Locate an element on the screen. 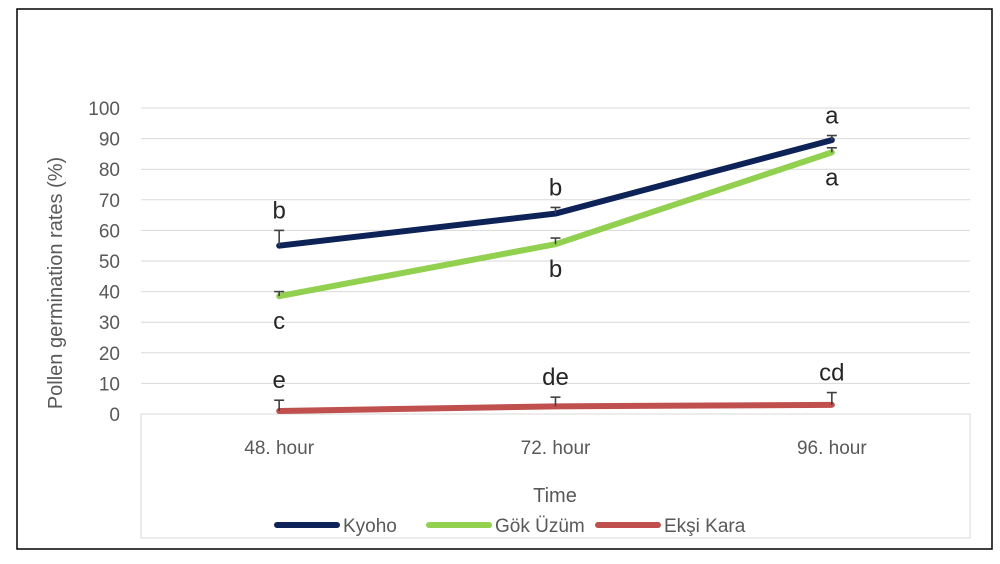 Image resolution: width=1000 pixels, height=564 pixels. y-tick-label: 60 is located at coordinates (109, 231).